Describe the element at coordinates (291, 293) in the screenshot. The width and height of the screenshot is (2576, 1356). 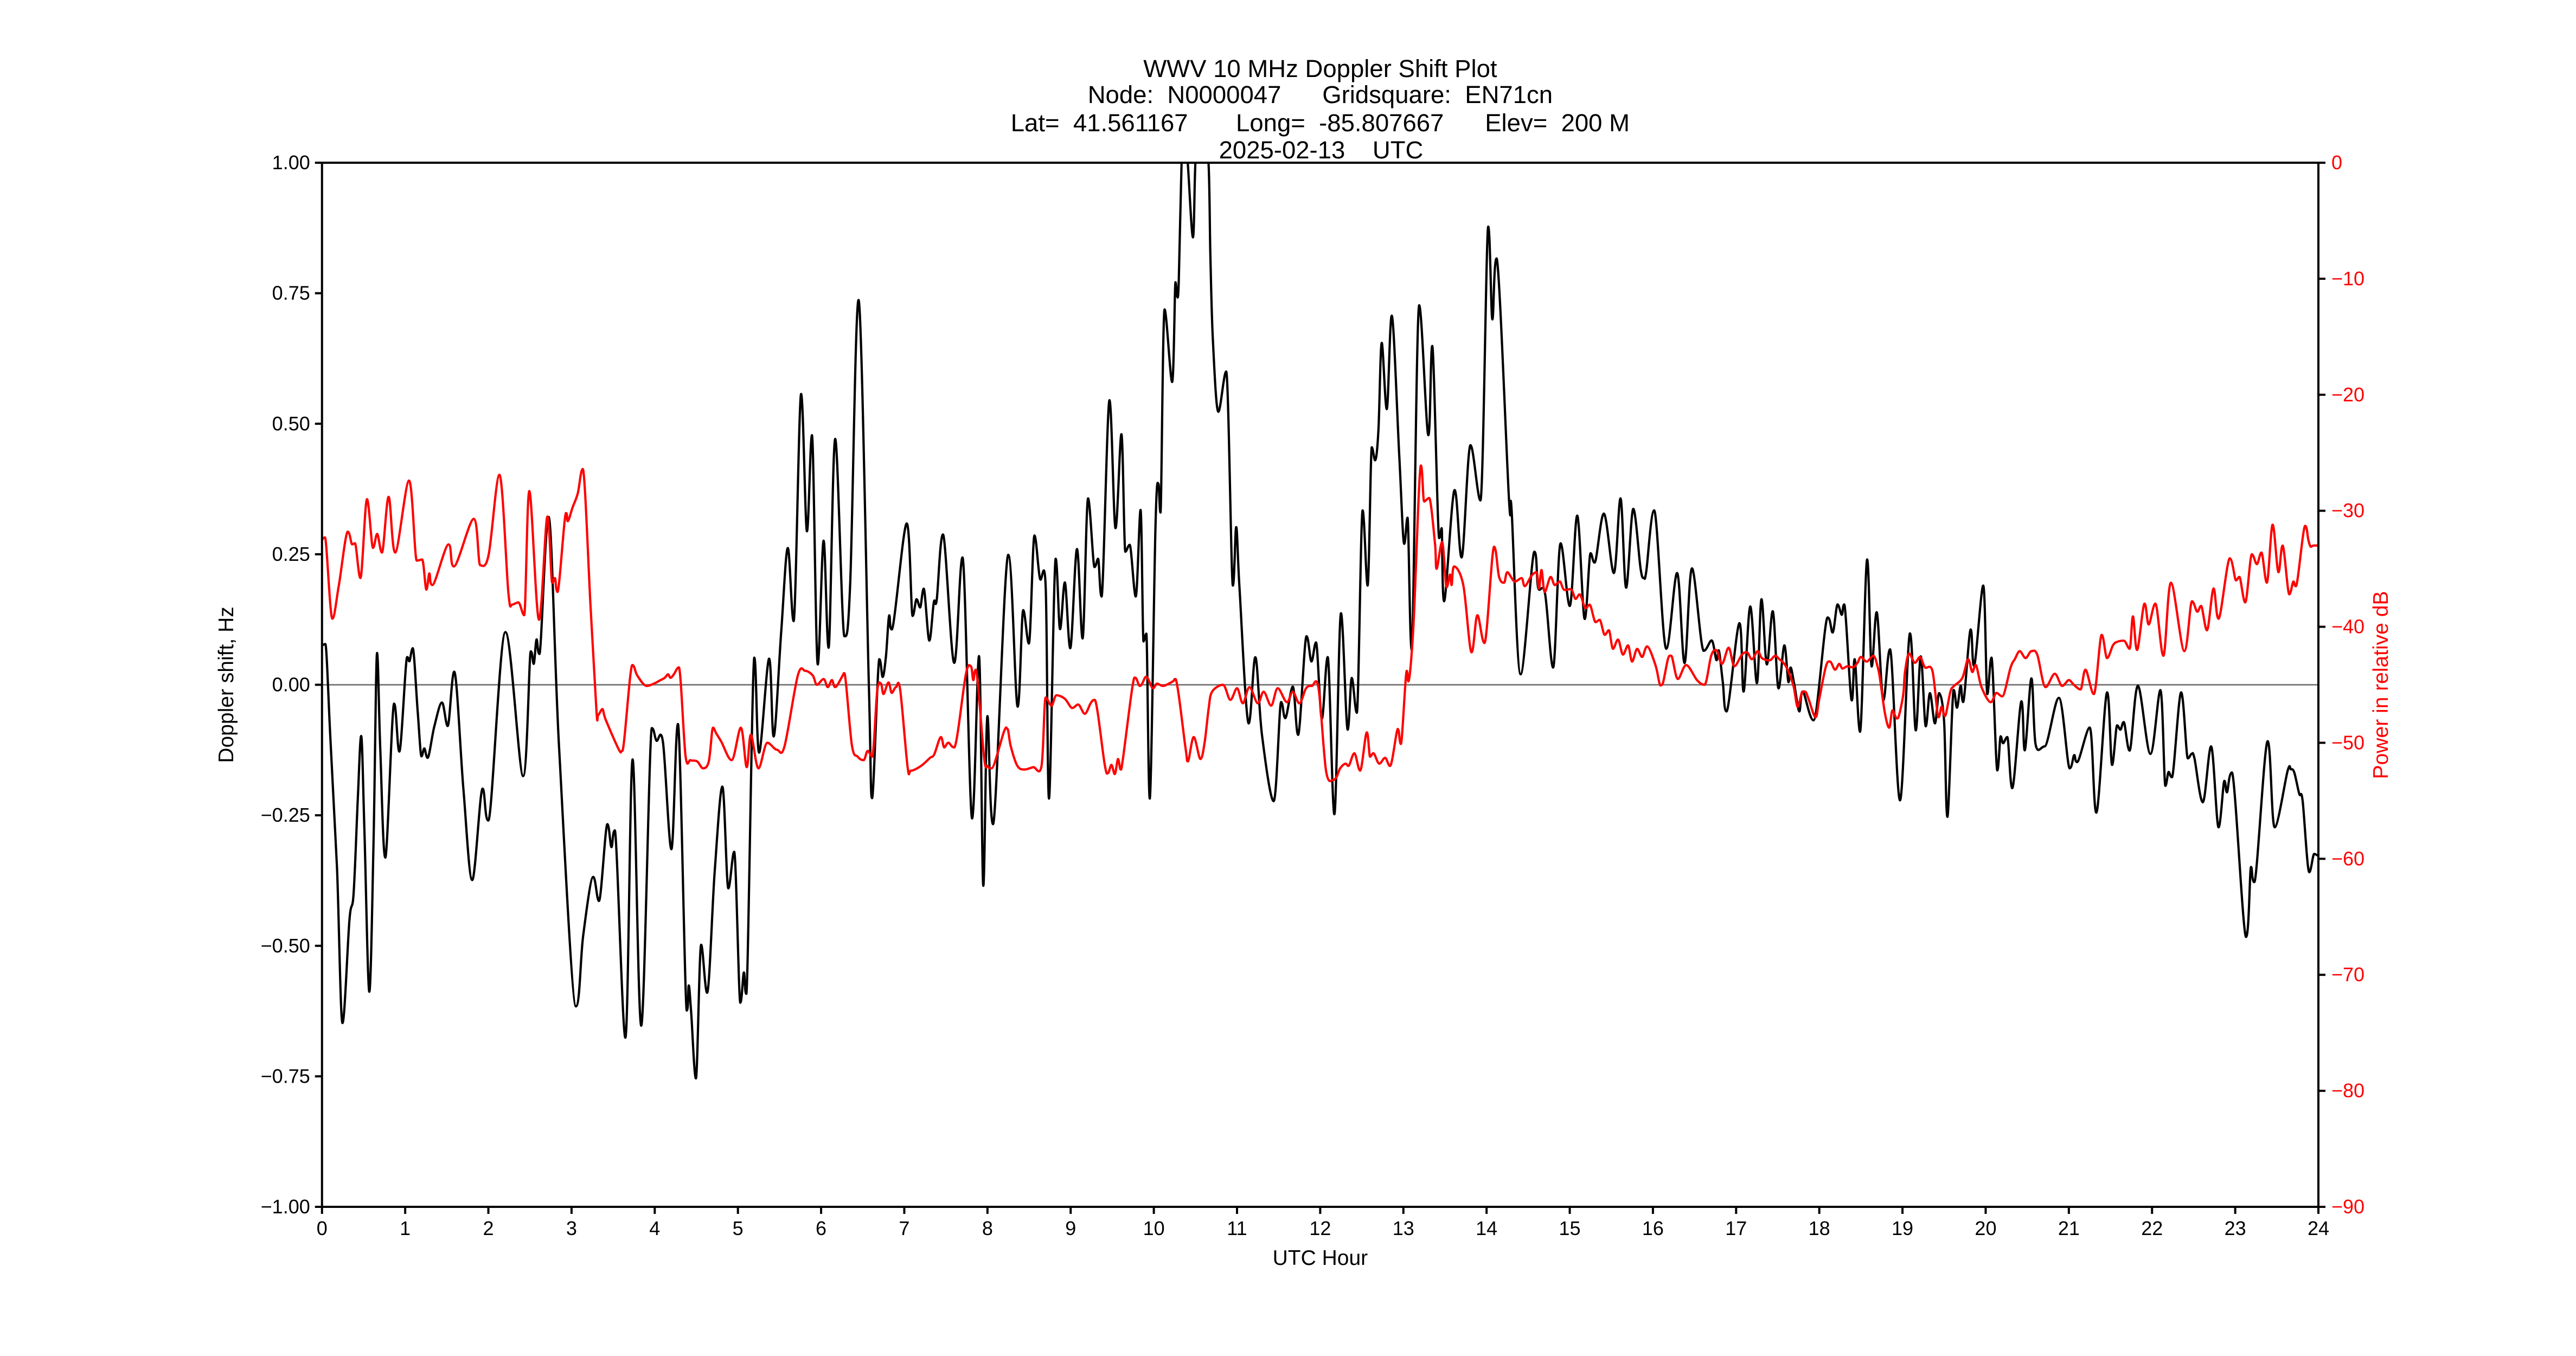
I see `svg-text: 0.75` at that location.